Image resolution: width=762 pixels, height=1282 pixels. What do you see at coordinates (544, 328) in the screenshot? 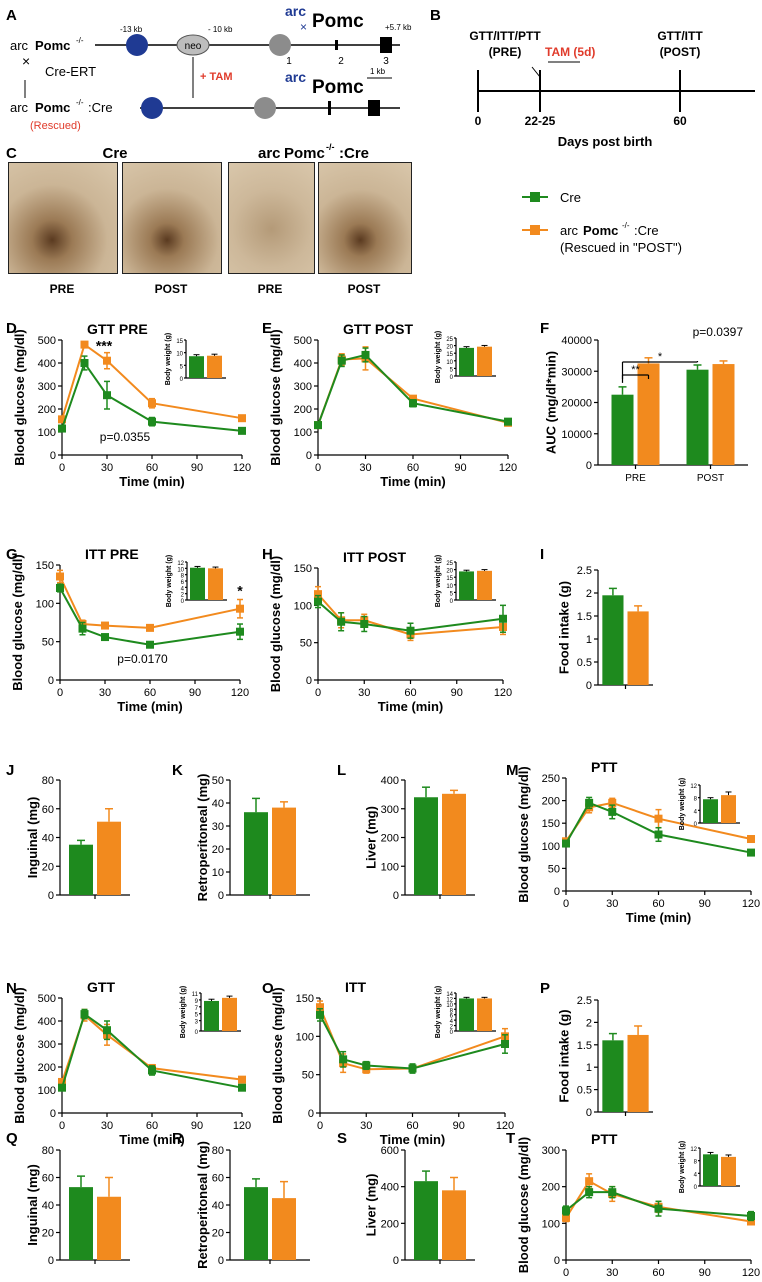
I see `panel-label: F` at bounding box center [544, 328].